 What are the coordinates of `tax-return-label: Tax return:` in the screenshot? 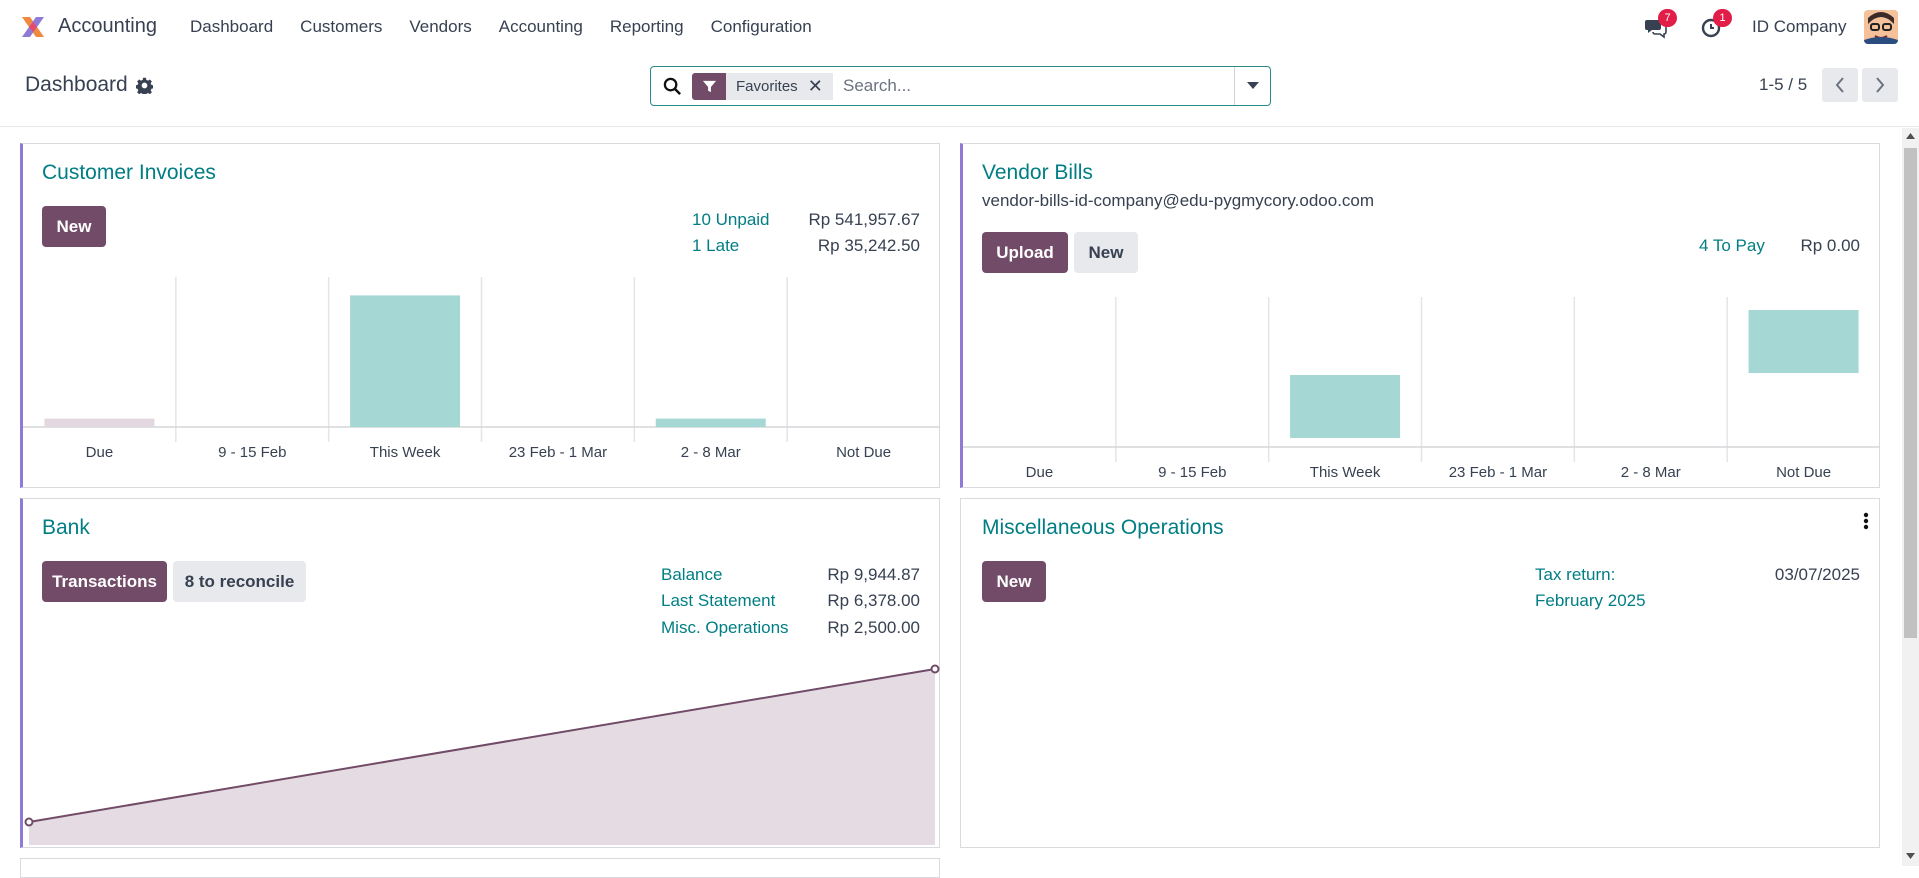 It's located at (1575, 574).